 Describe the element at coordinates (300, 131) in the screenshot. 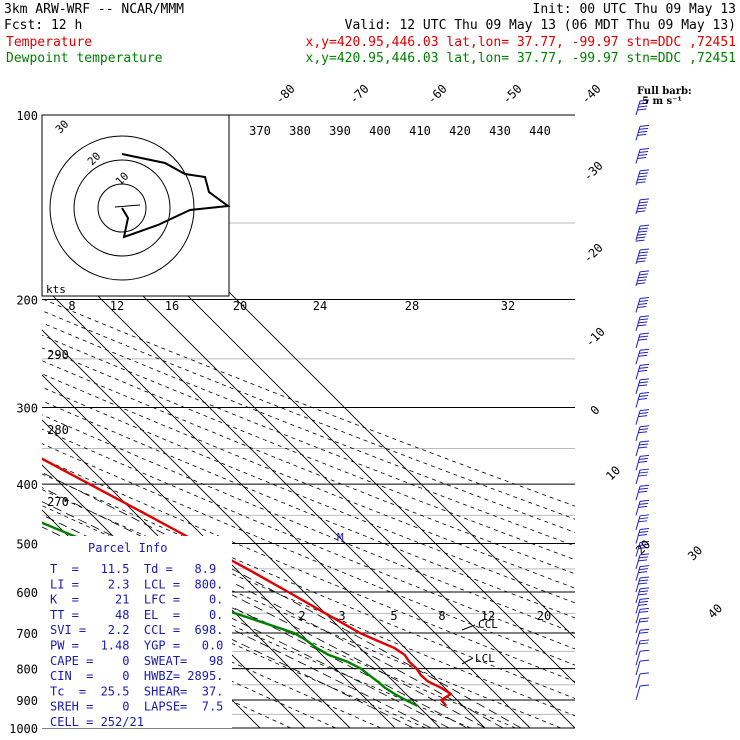

I see `theta-label: 380` at that location.